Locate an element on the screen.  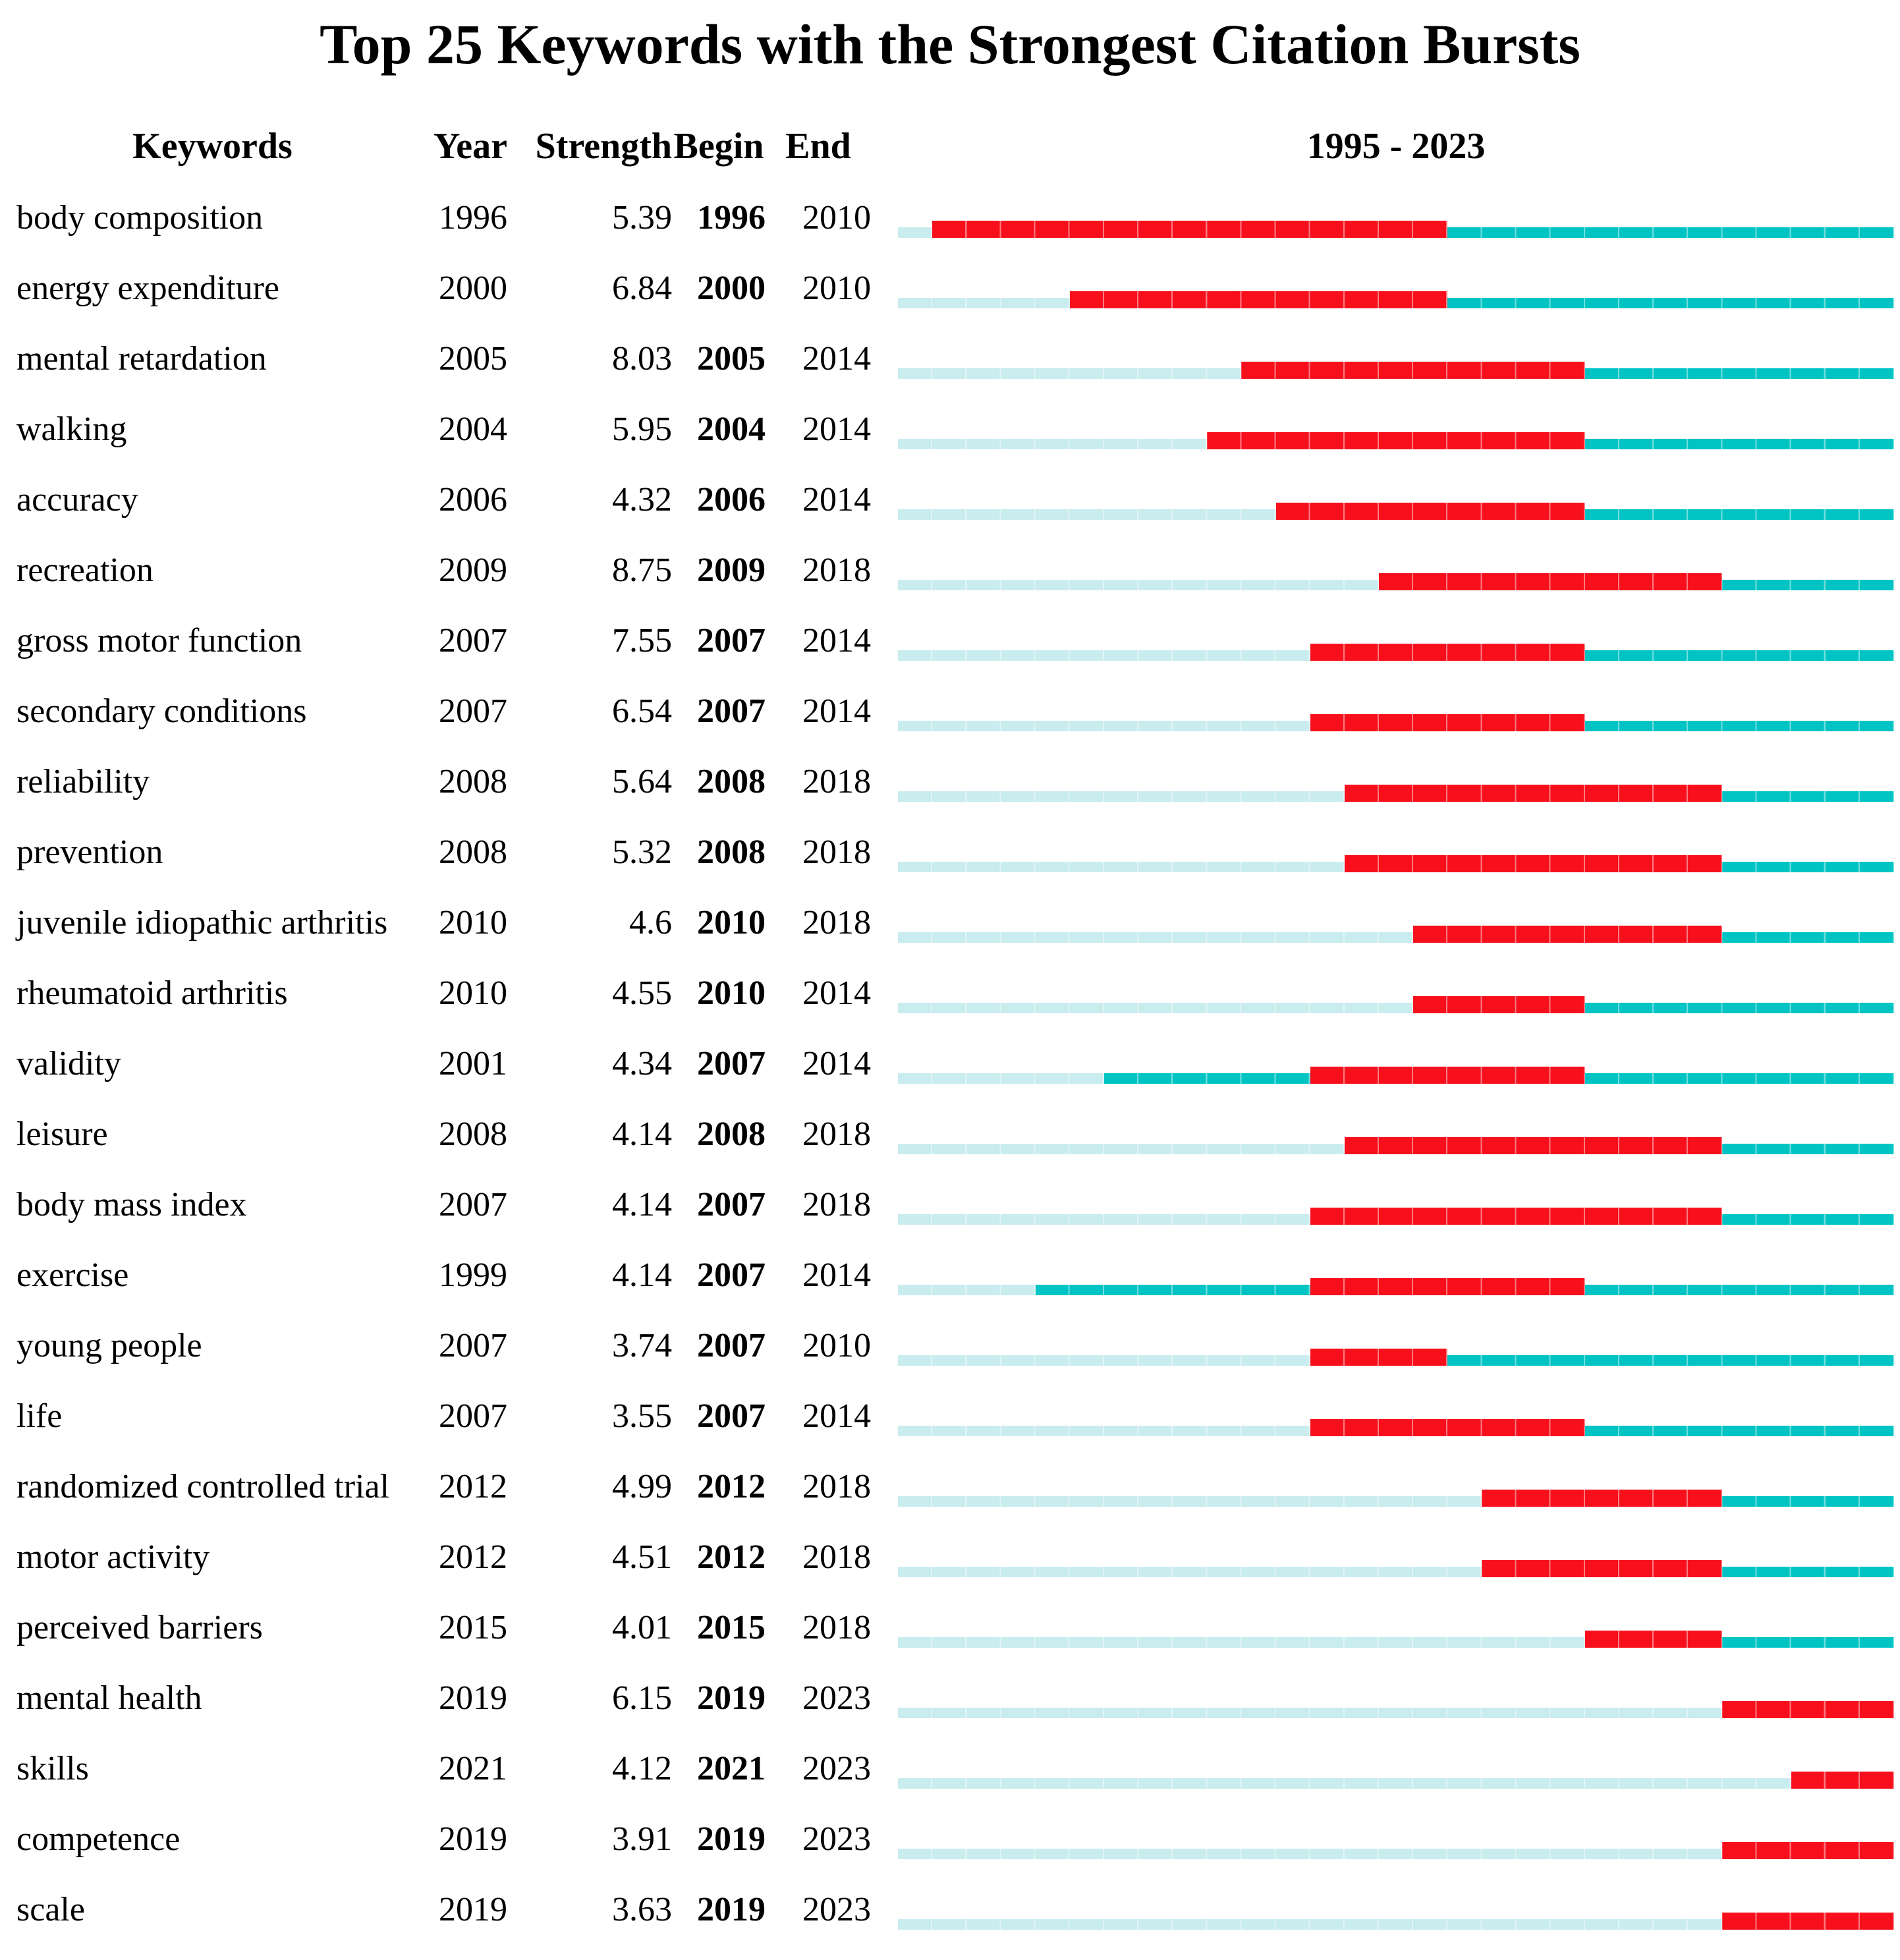
strength-cell: 7.55 is located at coordinates (642, 640).